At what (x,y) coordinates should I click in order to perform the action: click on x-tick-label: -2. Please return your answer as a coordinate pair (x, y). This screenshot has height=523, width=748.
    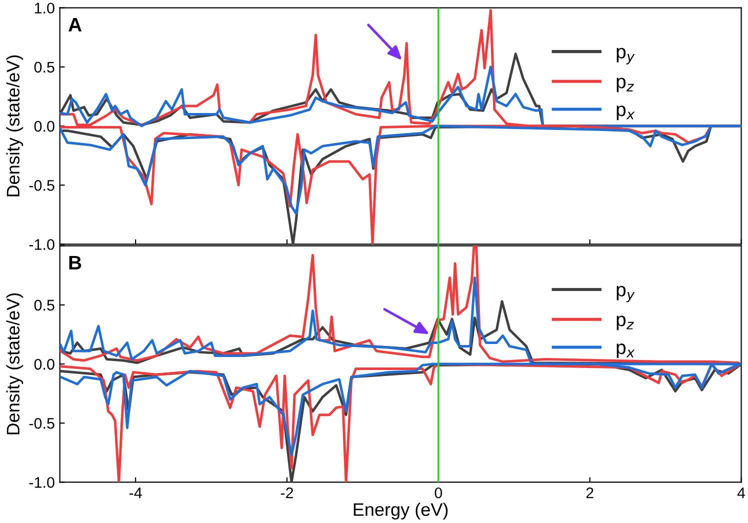
    Looking at the image, I should click on (287, 492).